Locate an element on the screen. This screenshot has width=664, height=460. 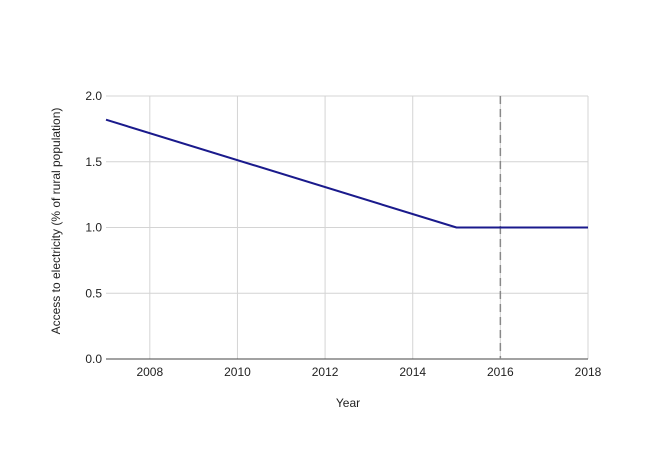
y-tick-label: 1.0 is located at coordinates (93, 228).